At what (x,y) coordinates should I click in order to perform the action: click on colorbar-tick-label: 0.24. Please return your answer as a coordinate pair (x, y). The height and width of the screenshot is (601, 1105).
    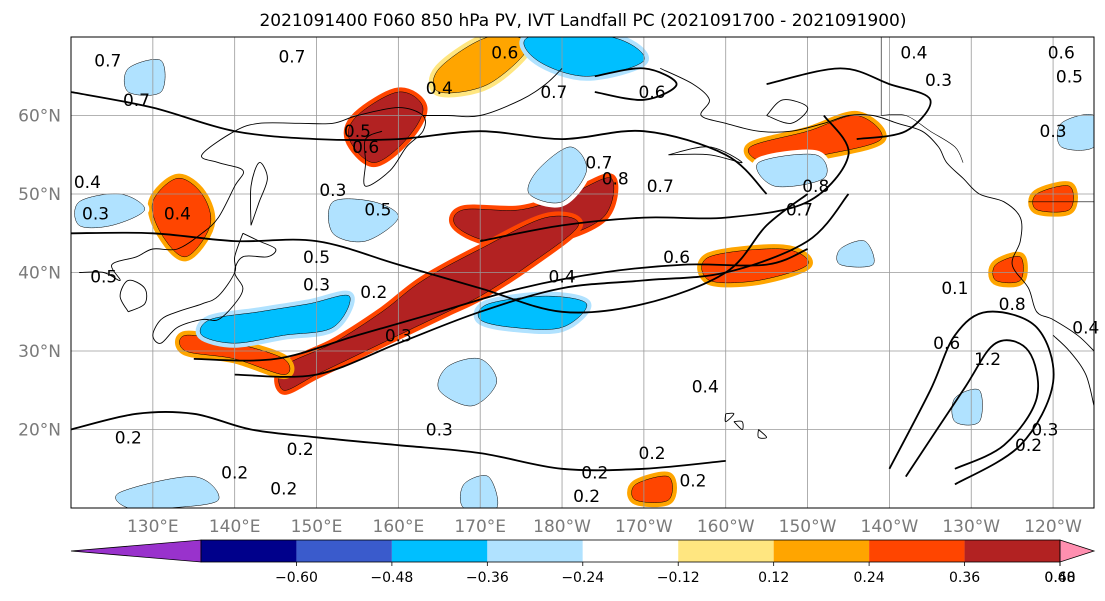
    Looking at the image, I should click on (869, 578).